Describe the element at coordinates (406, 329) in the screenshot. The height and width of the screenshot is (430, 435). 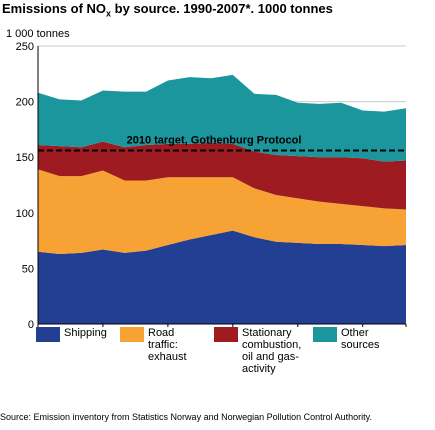
I see `x-tick-label-2007*: 2007*` at that location.